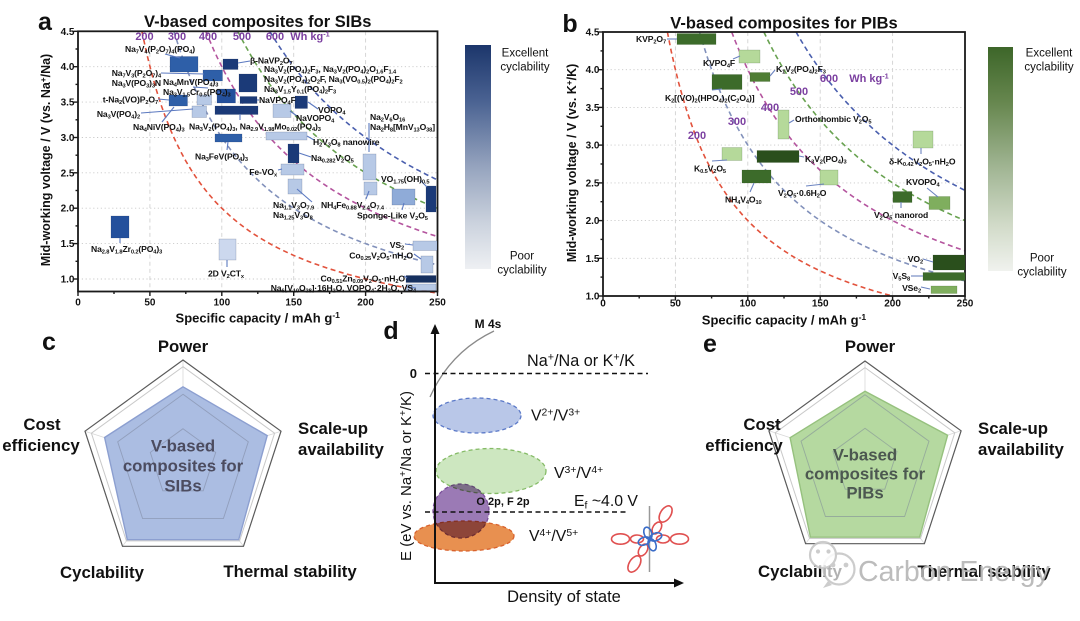 This screenshot has width=1080, height=621. I want to click on svg-text: Na7V4(P2O7)4(PO4), so click(160, 49).